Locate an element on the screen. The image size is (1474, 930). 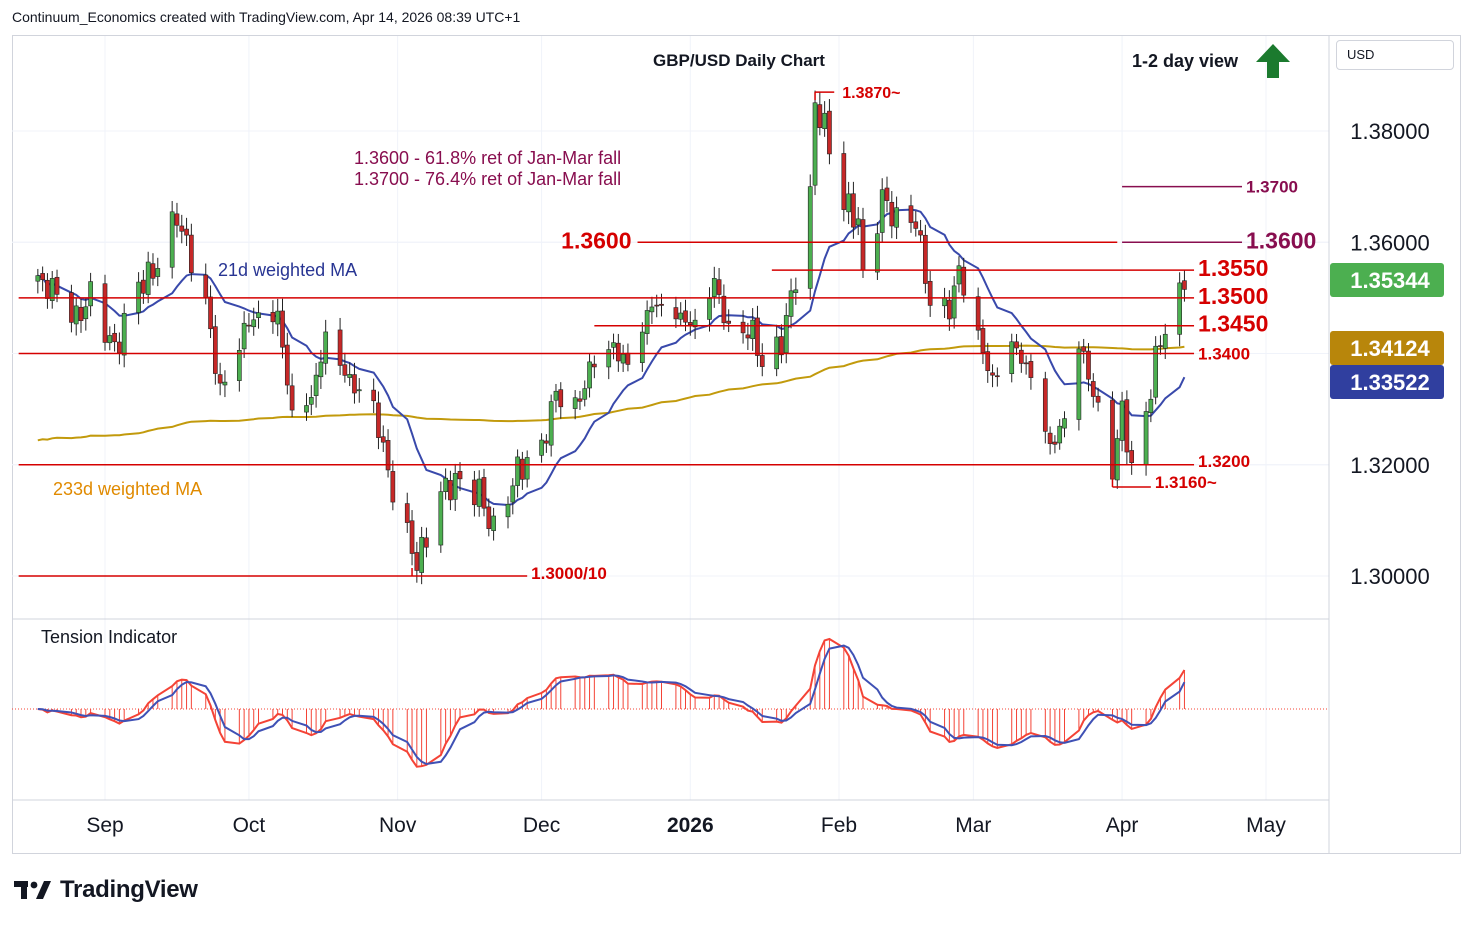
level-label: 1.3200 is located at coordinates (1224, 461).